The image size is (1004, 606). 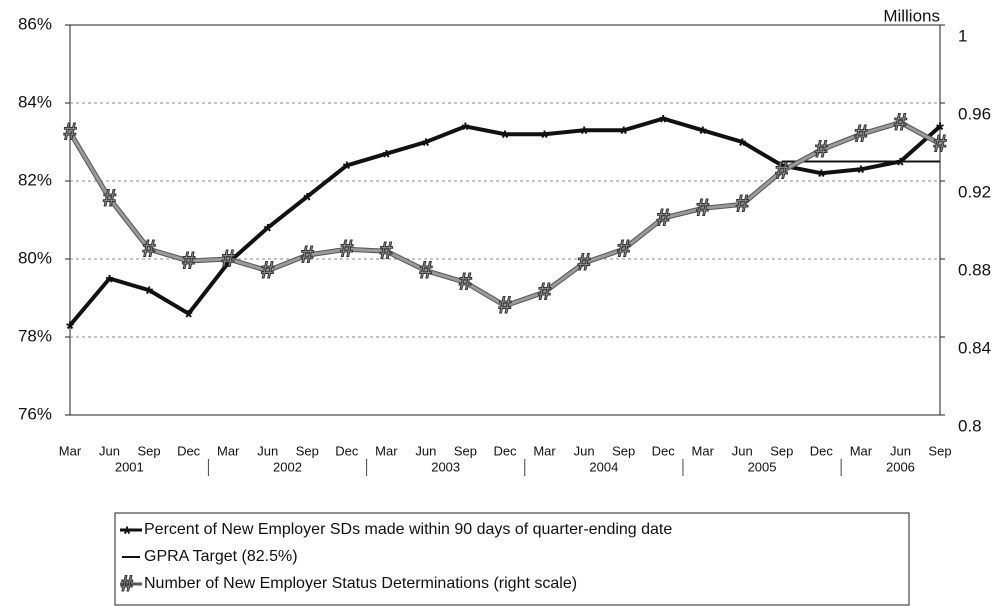 I want to click on y2-tick-label: 0.84, so click(x=974, y=347).